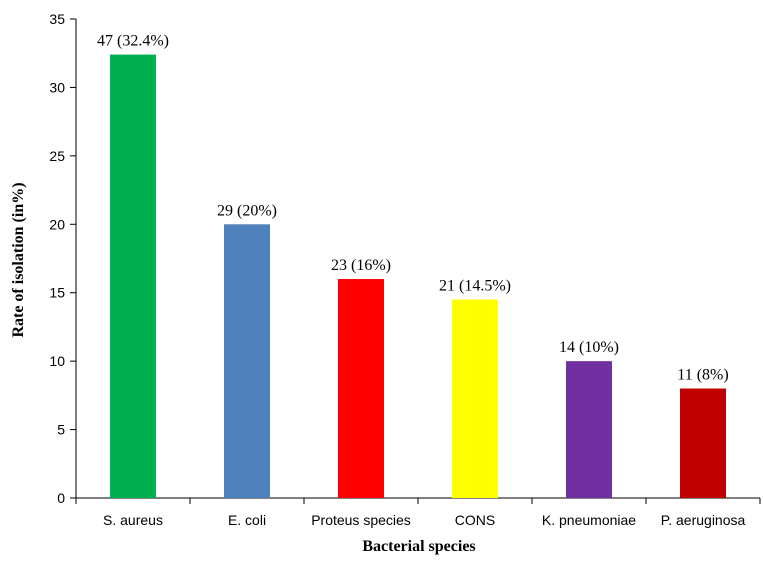  Describe the element at coordinates (589, 347) in the screenshot. I see `data-label: 14 (10%)` at that location.